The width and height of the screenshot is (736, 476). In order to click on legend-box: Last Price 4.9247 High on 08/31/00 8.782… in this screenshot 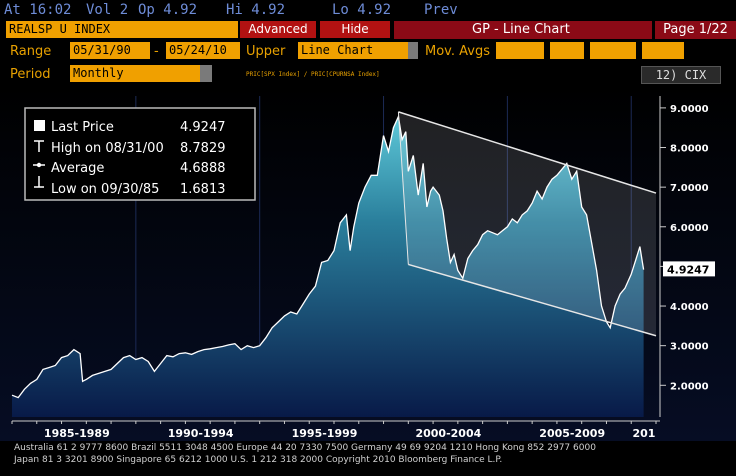, I will do `click(140, 154)`.